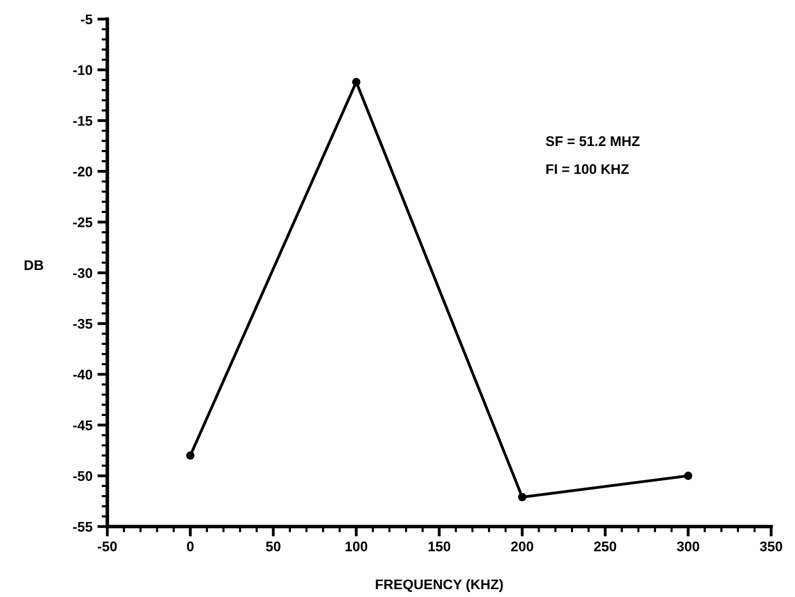  Describe the element at coordinates (107, 547) in the screenshot. I see `x-tick-label: -50` at that location.